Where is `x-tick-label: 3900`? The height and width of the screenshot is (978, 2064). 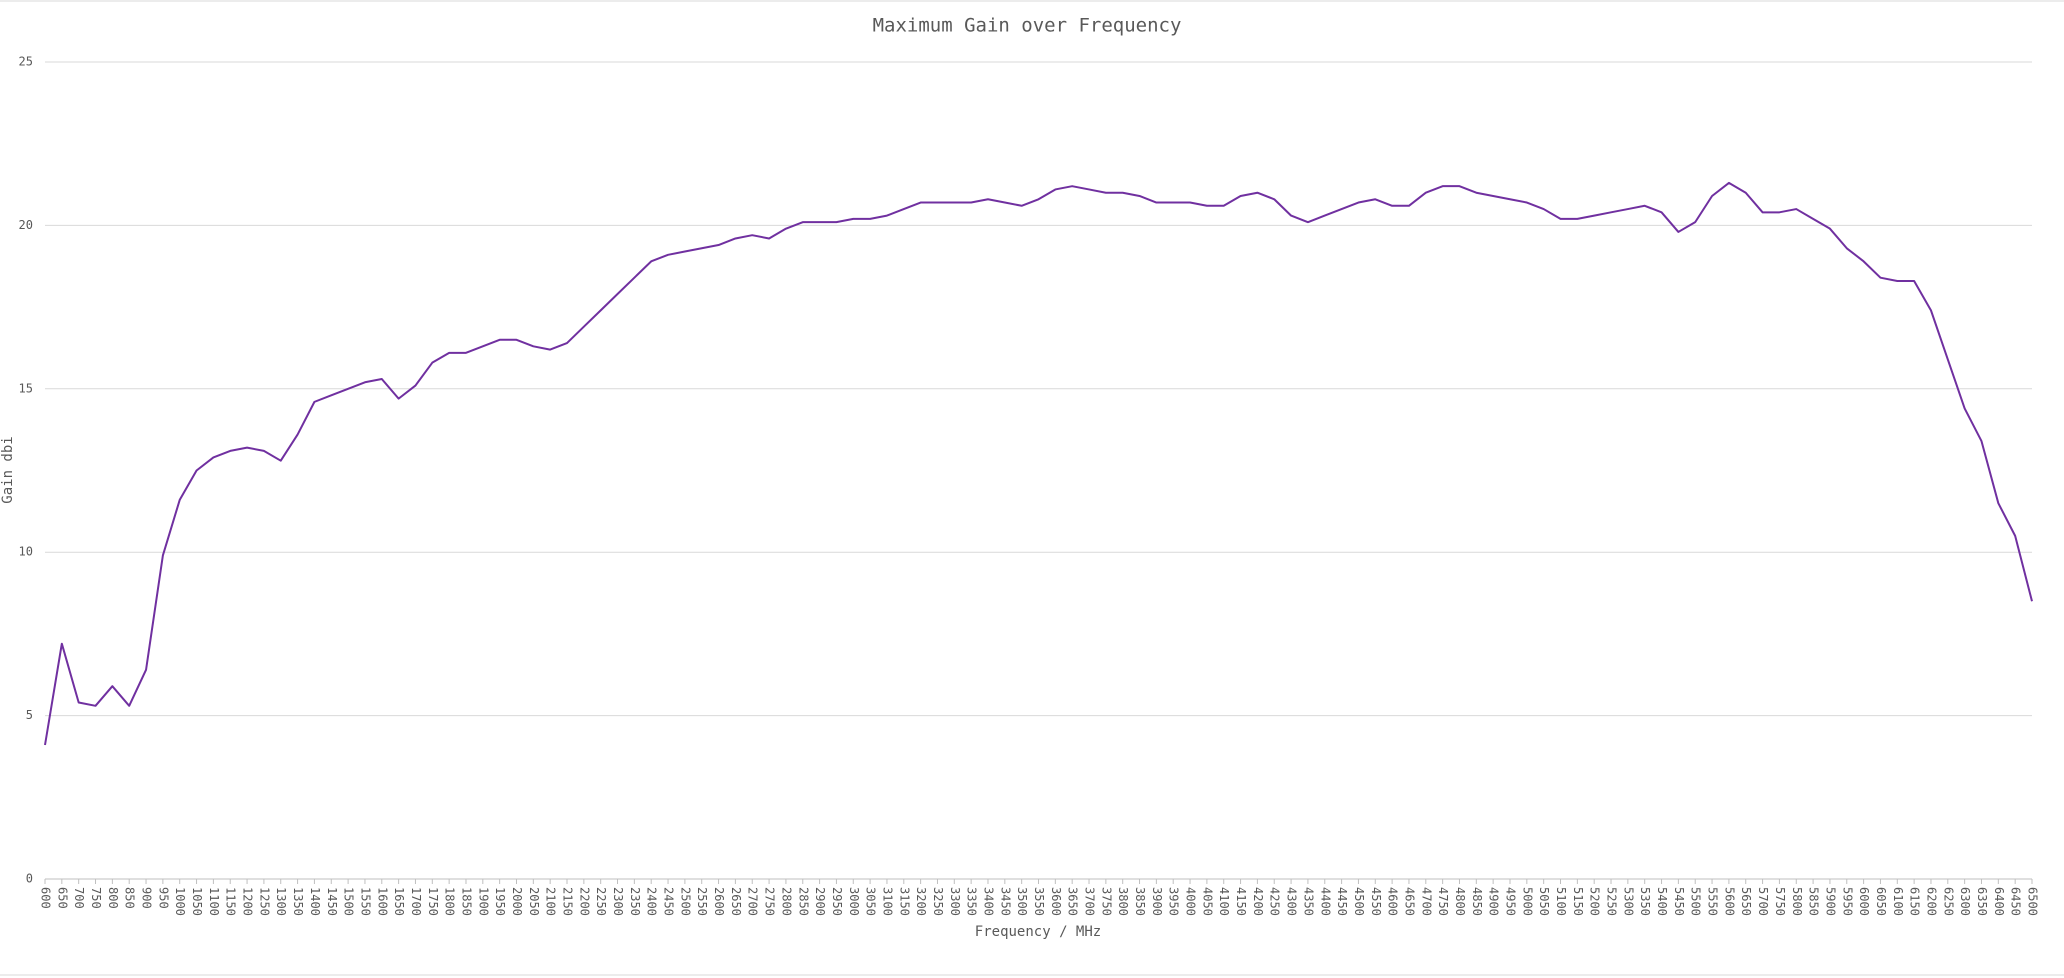 x-tick-label: 3900 is located at coordinates (1157, 901).